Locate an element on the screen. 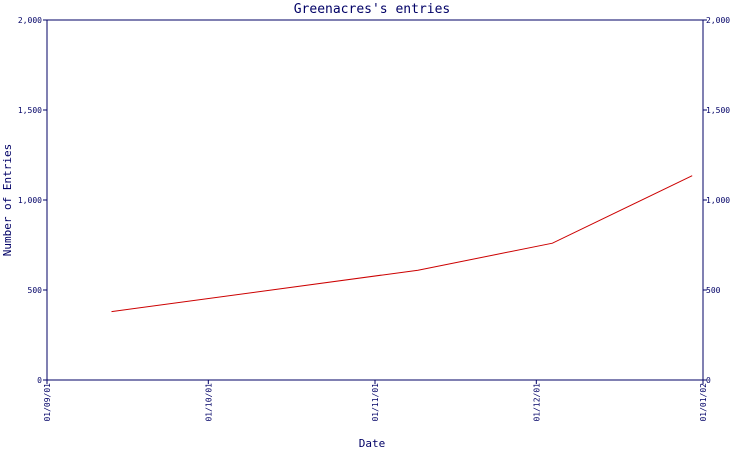 The height and width of the screenshot is (450, 750). x-tick-label: 01/11/01 is located at coordinates (375, 402).